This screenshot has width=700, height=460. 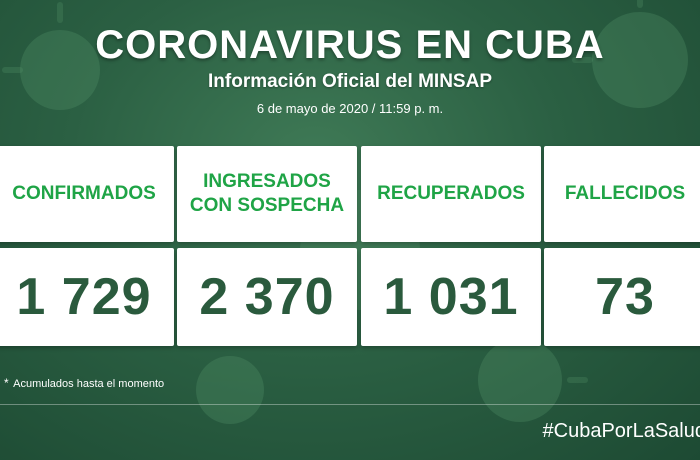 I want to click on card-value-box: 1 729, so click(x=87, y=297).